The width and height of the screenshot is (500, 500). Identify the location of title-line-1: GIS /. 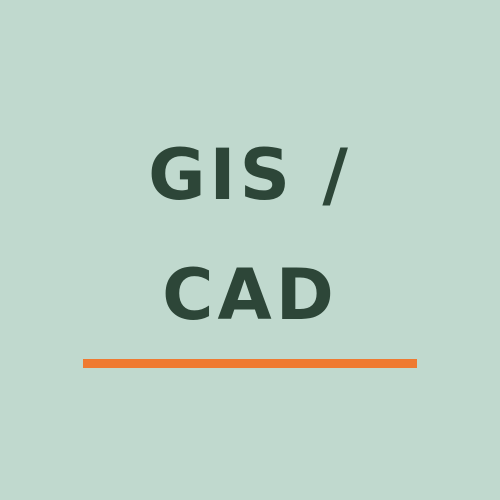
(250, 175).